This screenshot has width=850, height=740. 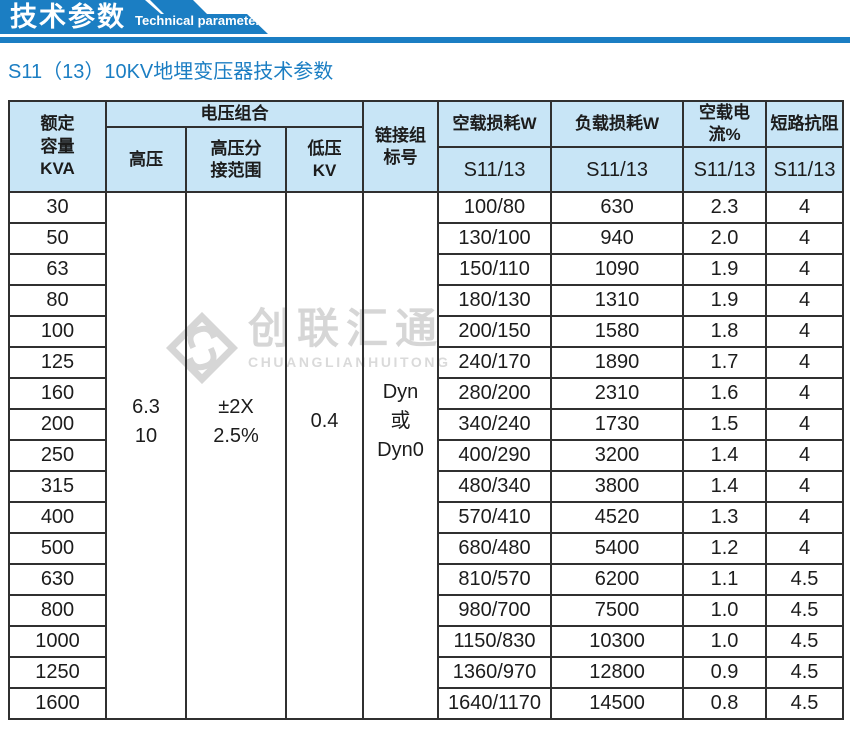 I want to click on table-row: 1000 1150/830 10300 1.0 4.5, so click(x=426, y=642).